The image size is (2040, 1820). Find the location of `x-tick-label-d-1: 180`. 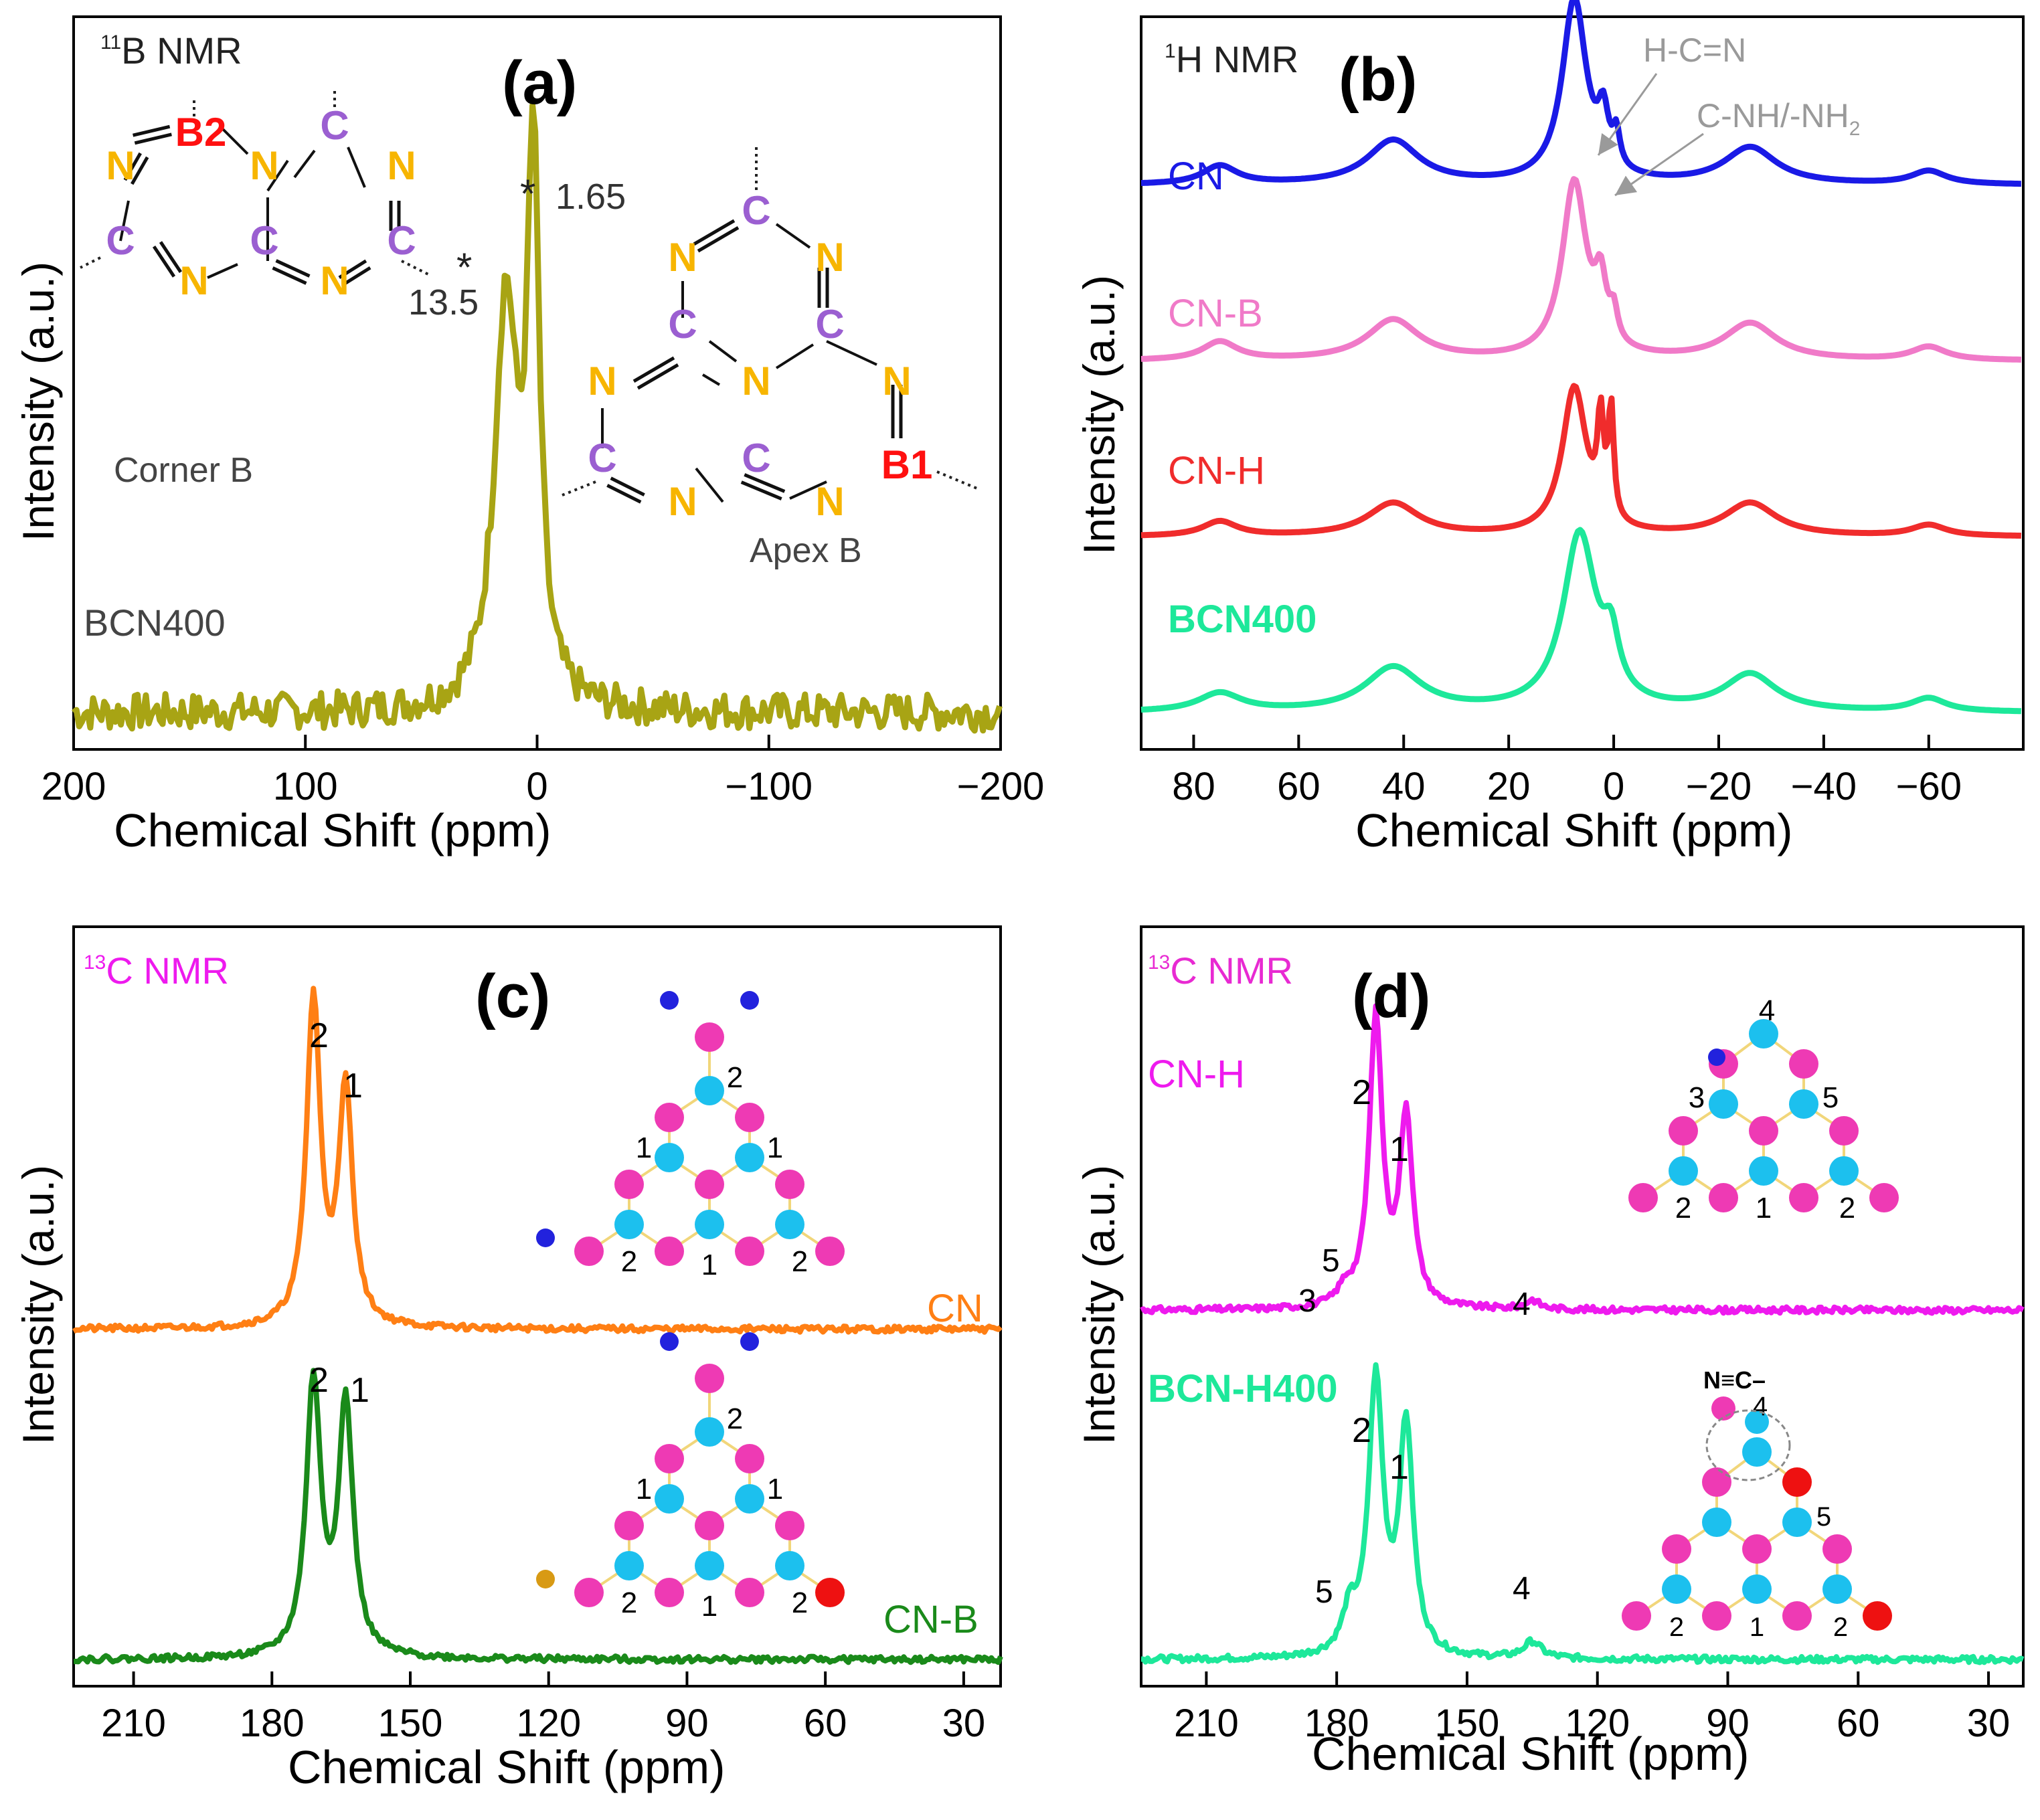

x-tick-label-d-1: 180 is located at coordinates (1337, 1723).